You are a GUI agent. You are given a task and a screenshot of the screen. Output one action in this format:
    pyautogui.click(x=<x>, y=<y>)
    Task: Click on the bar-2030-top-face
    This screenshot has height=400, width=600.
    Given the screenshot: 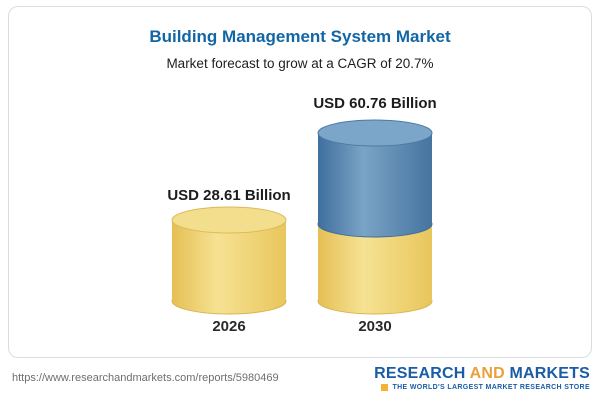 What is the action you would take?
    pyautogui.click(x=375, y=133)
    